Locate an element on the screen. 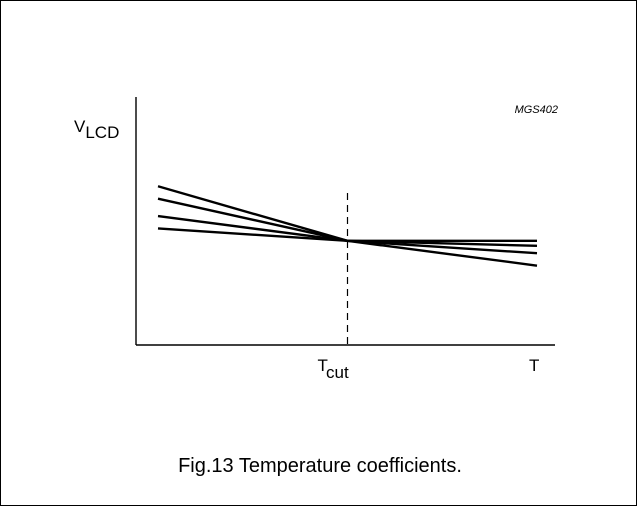 This screenshot has height=509, width=640. y-axis-label-sub: LCD is located at coordinates (102, 132).